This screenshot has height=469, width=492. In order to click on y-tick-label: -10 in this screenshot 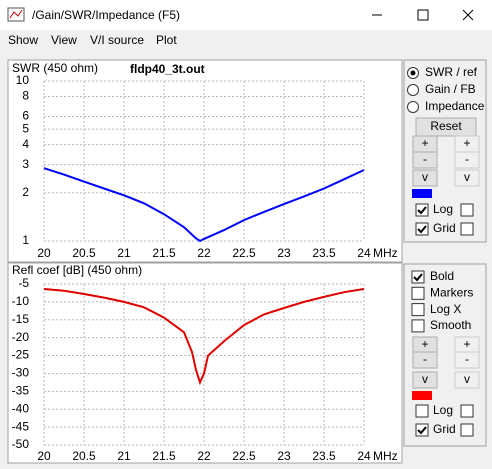, I will do `click(21, 301)`.